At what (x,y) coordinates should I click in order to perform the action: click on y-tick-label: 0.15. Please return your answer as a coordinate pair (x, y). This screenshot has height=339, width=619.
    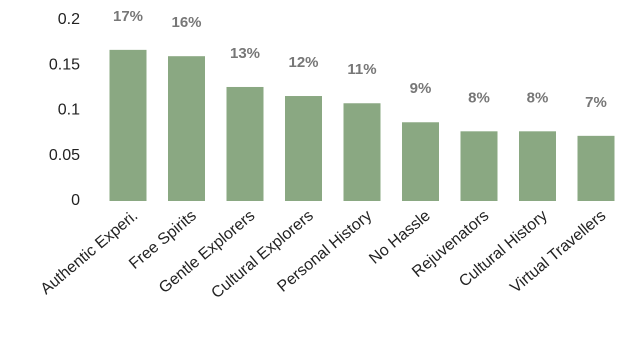
    Looking at the image, I should click on (64, 64).